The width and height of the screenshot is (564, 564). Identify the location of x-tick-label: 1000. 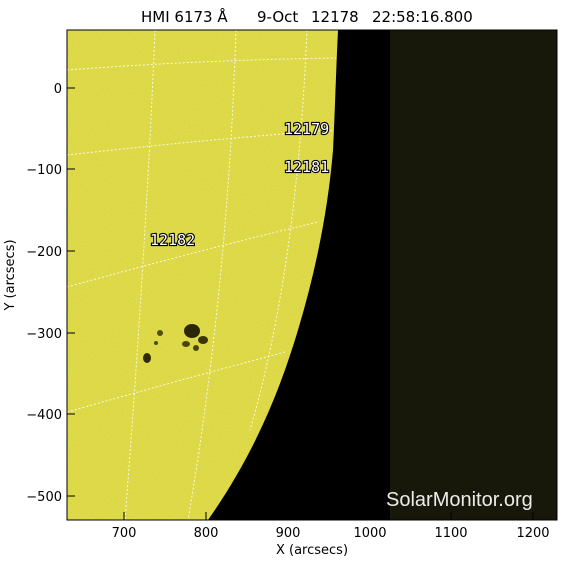
(369, 533).